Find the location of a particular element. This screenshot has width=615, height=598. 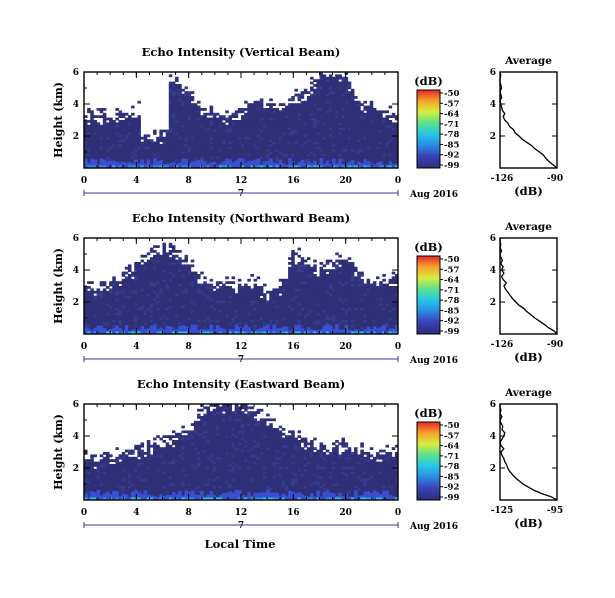

colorbar is located at coordinates (428, 129).